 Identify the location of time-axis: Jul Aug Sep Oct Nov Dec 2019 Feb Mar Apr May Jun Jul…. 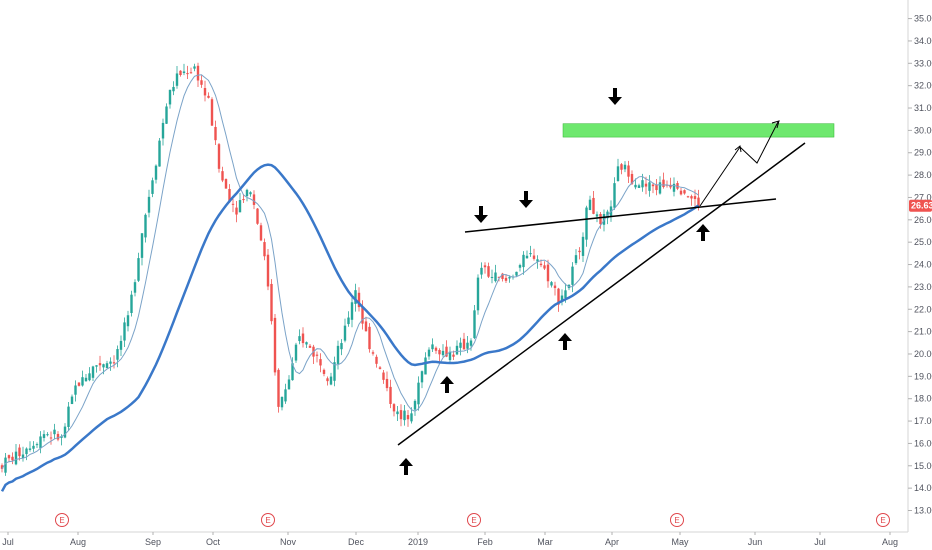
(450, 539).